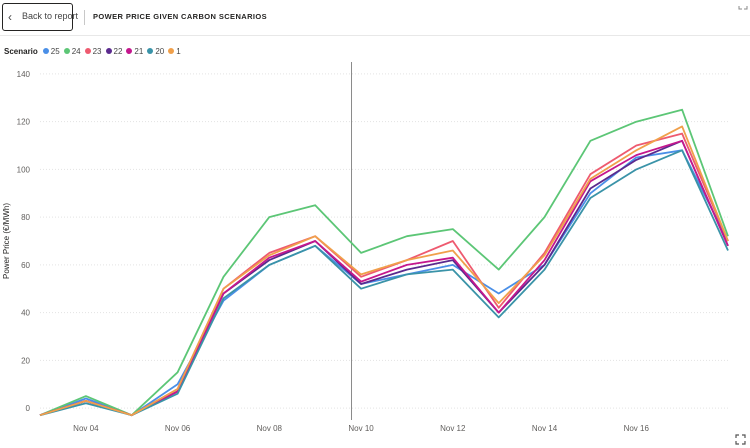  Describe the element at coordinates (76, 51) in the screenshot. I see `legend-label: 24` at that location.